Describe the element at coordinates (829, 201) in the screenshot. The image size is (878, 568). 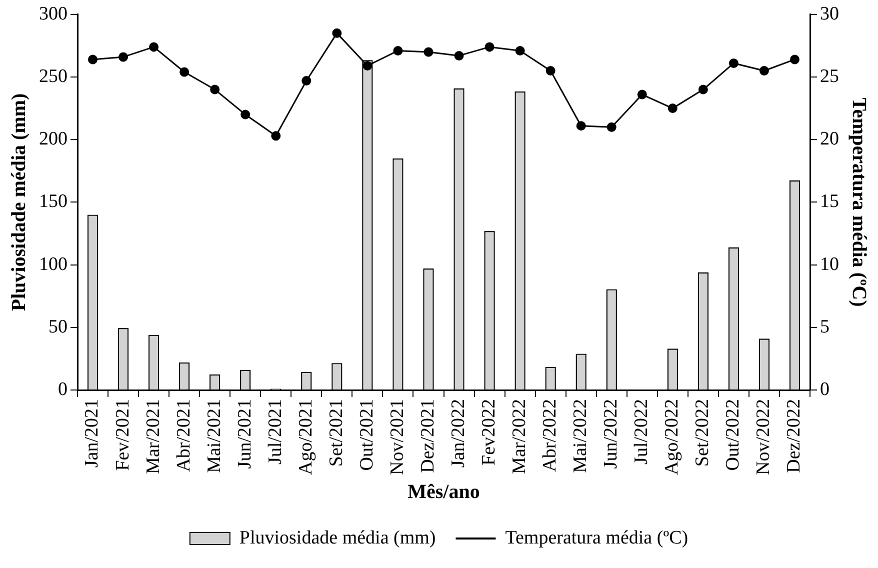
I see `y2-tick-label: 15` at that location.